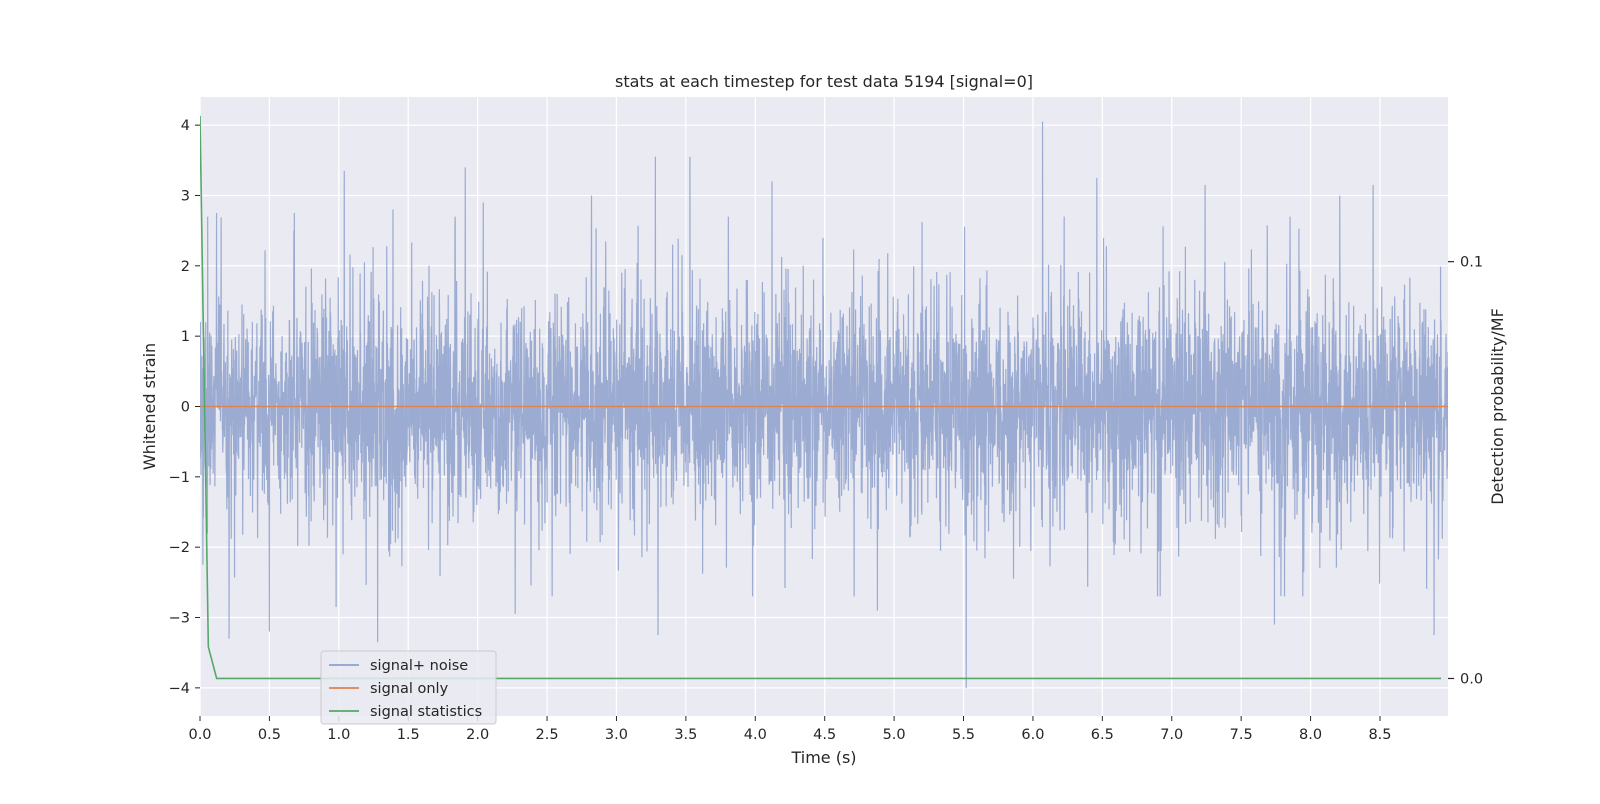 Image resolution: width=1600 pixels, height=804 pixels. I want to click on x-tick-label: 2.0, so click(477, 735).